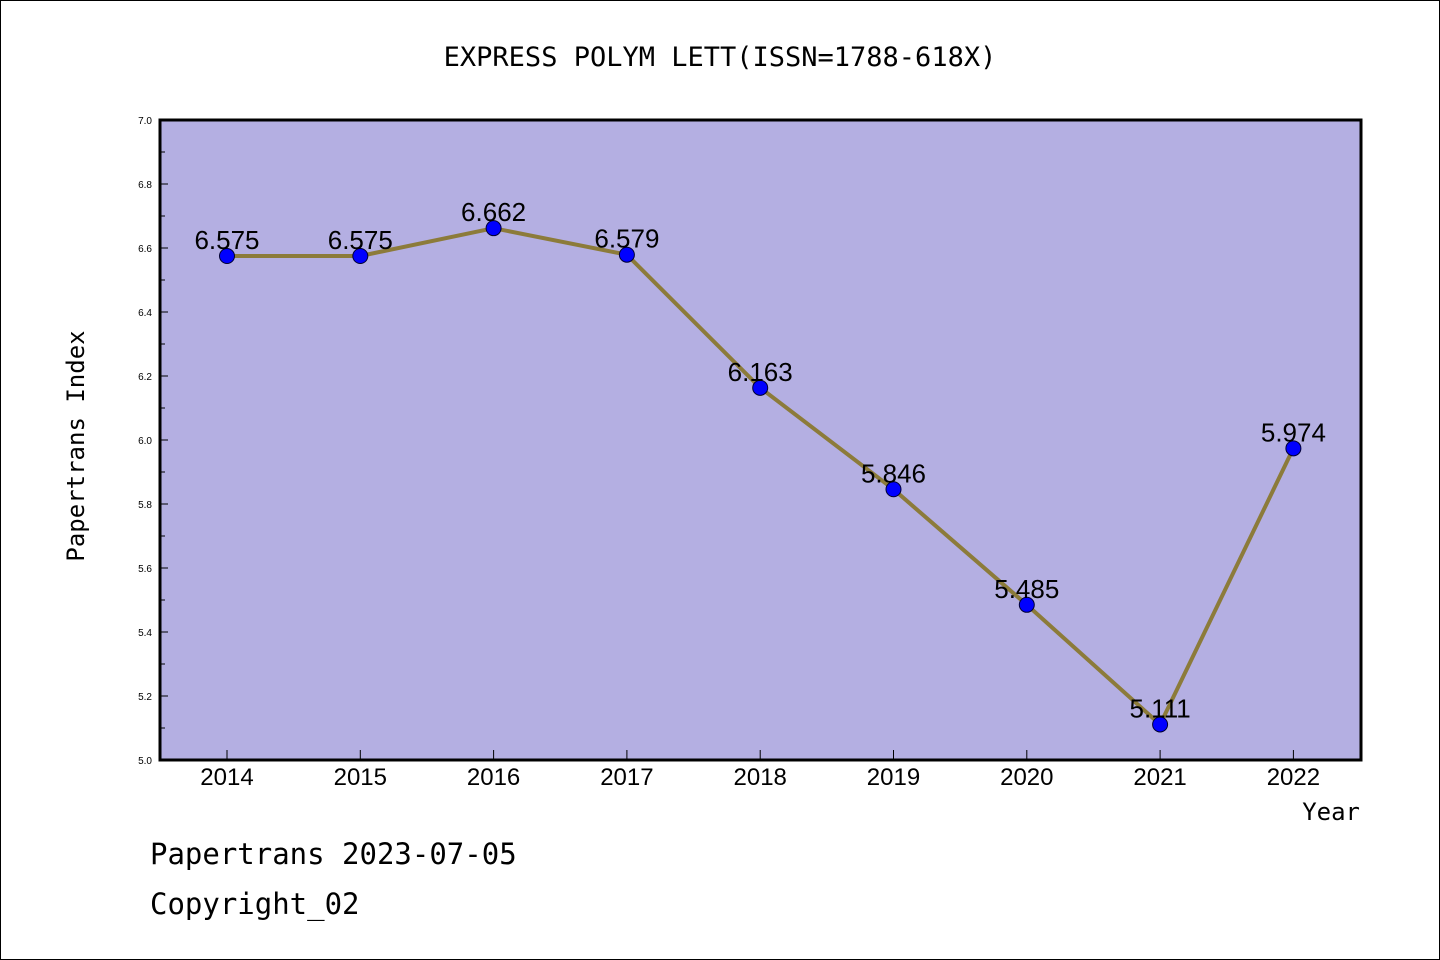  What do you see at coordinates (1159, 708) in the screenshot?
I see `data-label: 5.111` at bounding box center [1159, 708].